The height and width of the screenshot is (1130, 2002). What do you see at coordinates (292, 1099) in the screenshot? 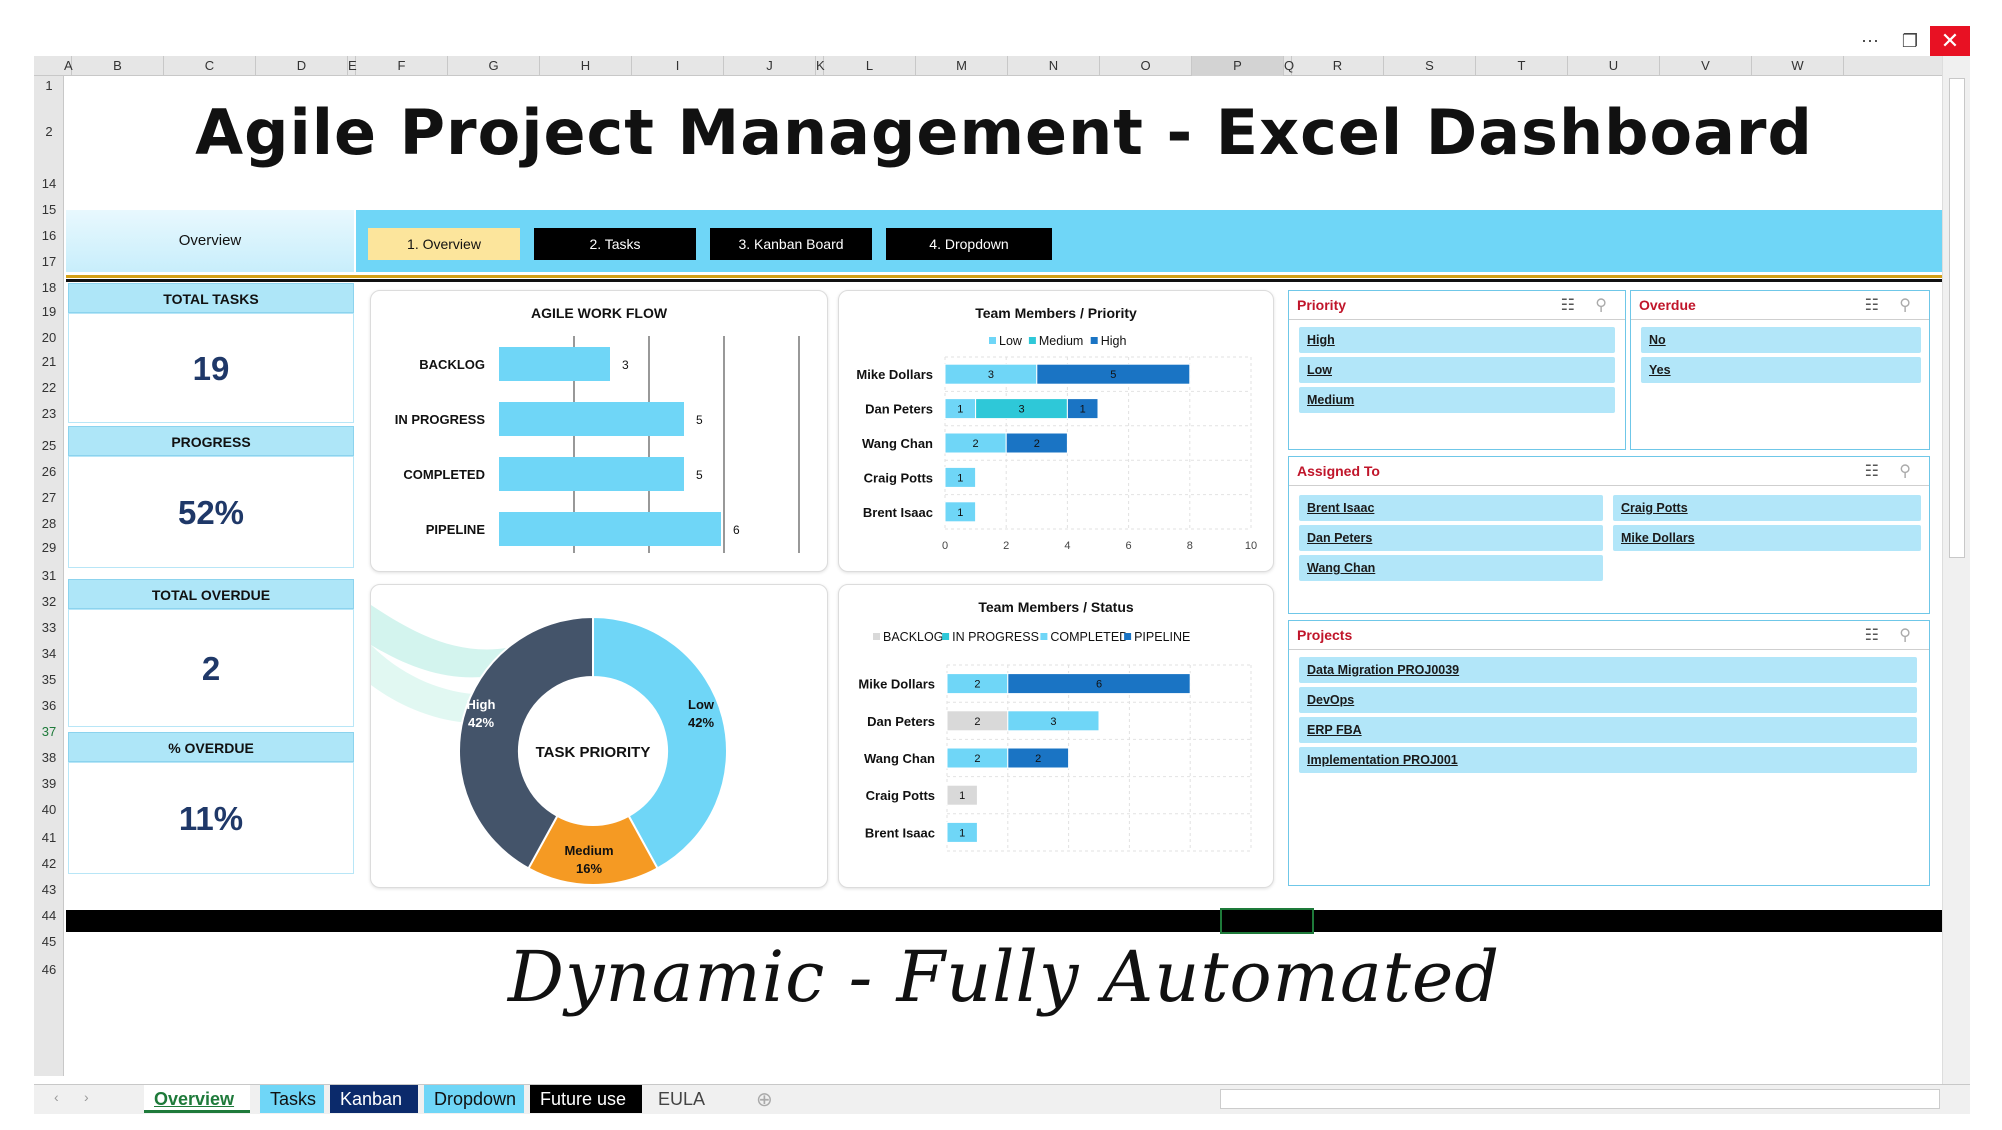
I see `sheet-tab-tasks: Tasks` at bounding box center [292, 1099].